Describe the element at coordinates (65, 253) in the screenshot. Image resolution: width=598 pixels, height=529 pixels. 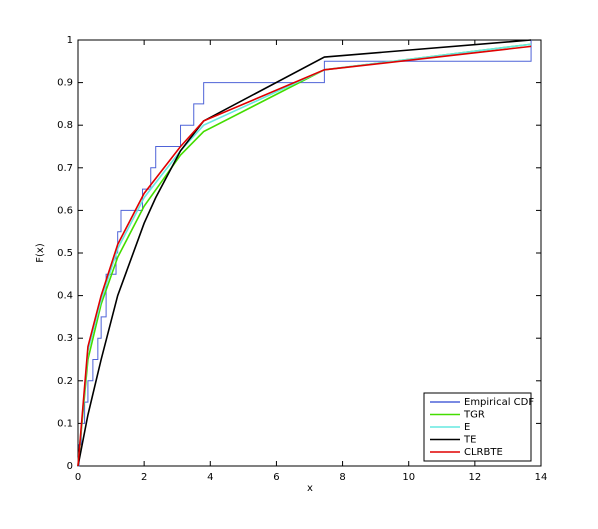
I see `y-tick-label: 0.5` at that location.